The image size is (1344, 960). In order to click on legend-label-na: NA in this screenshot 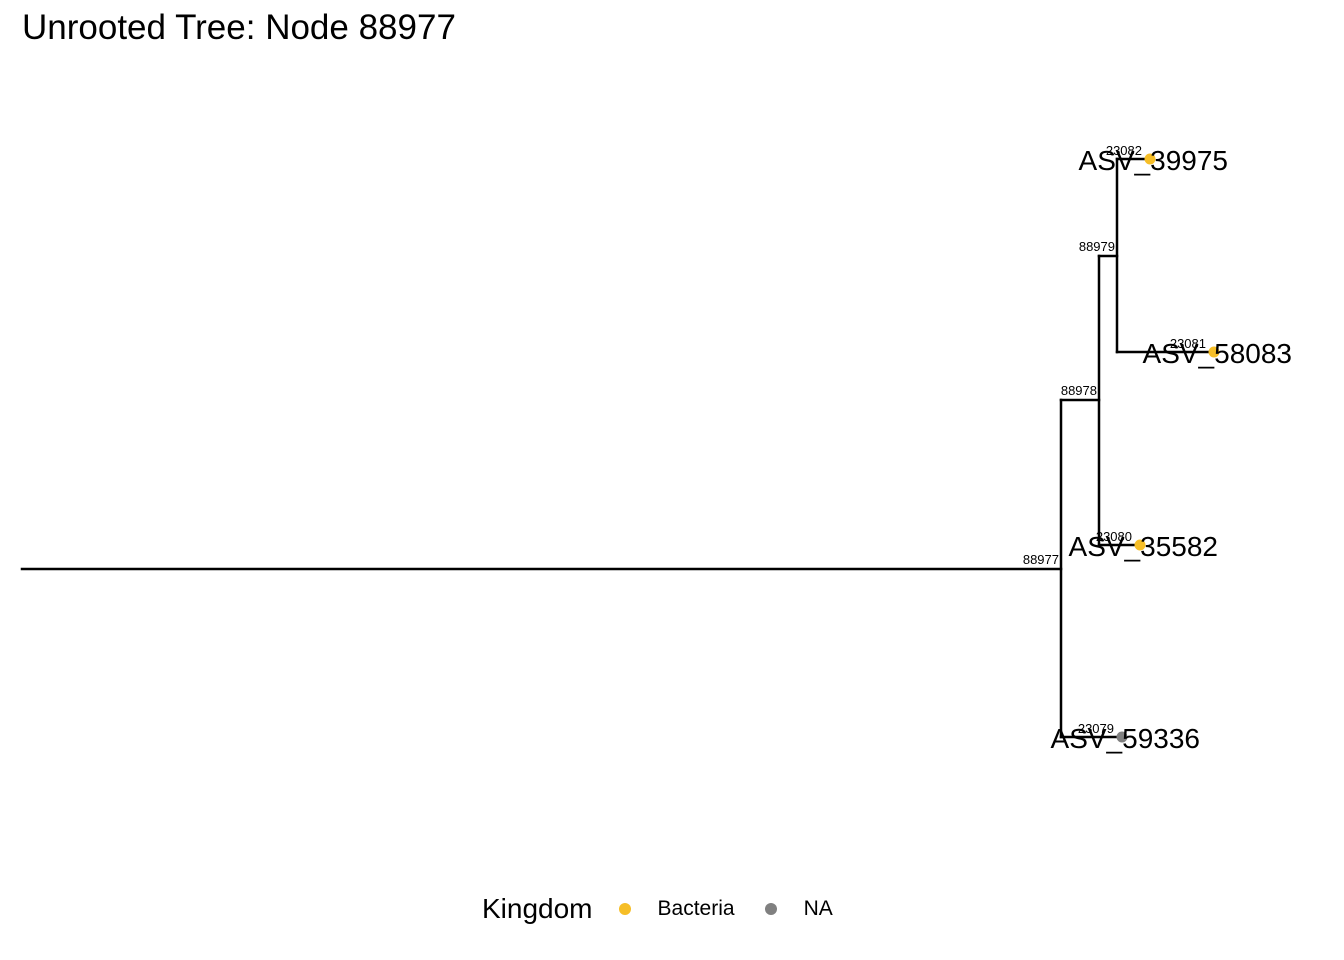, I will do `click(818, 908)`.